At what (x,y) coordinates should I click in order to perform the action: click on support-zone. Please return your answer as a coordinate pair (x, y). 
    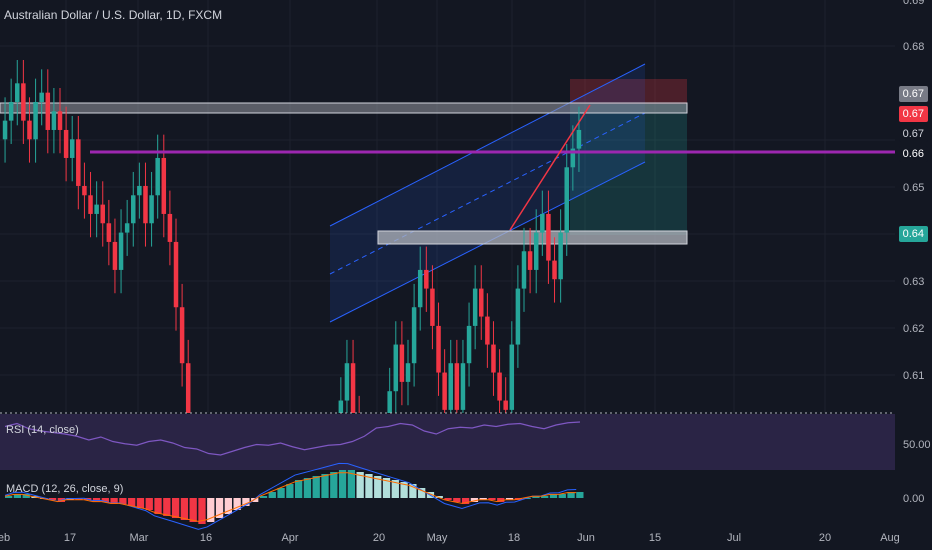
    Looking at the image, I should click on (532, 237).